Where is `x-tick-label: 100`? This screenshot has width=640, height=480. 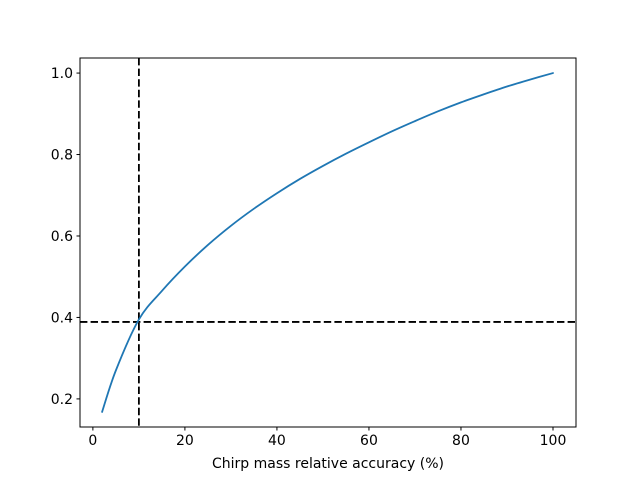
x-tick-label: 100 is located at coordinates (553, 441).